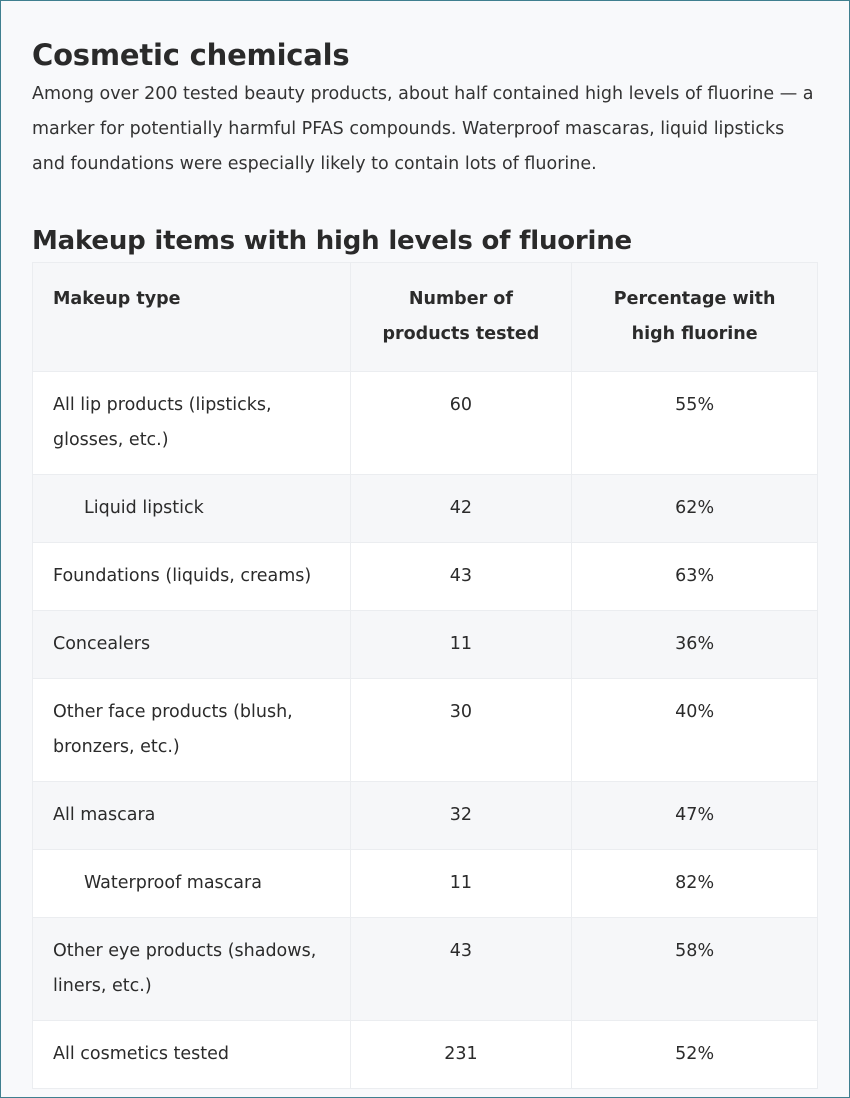 The image size is (850, 1098). I want to click on cell-products-tested: 30, so click(461, 730).